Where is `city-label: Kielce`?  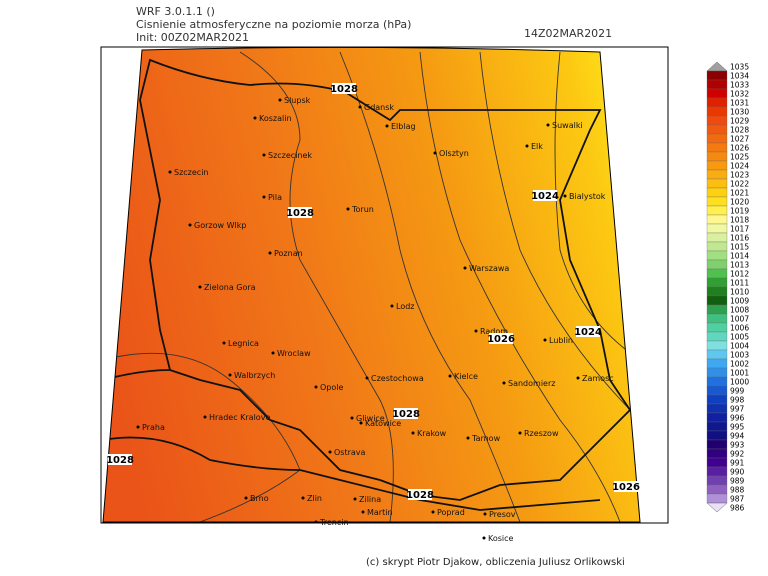
city-label: Kielce is located at coordinates (466, 376).